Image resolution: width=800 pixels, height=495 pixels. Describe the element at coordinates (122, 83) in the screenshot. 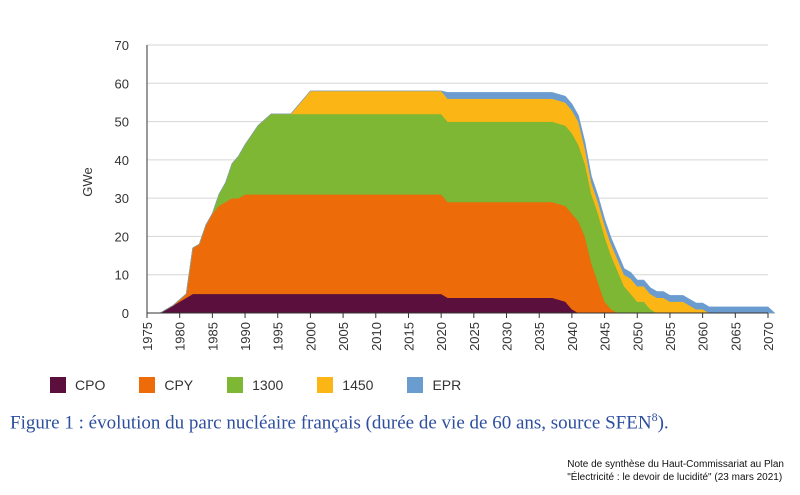

I see `y-tick-label-60: 60` at that location.